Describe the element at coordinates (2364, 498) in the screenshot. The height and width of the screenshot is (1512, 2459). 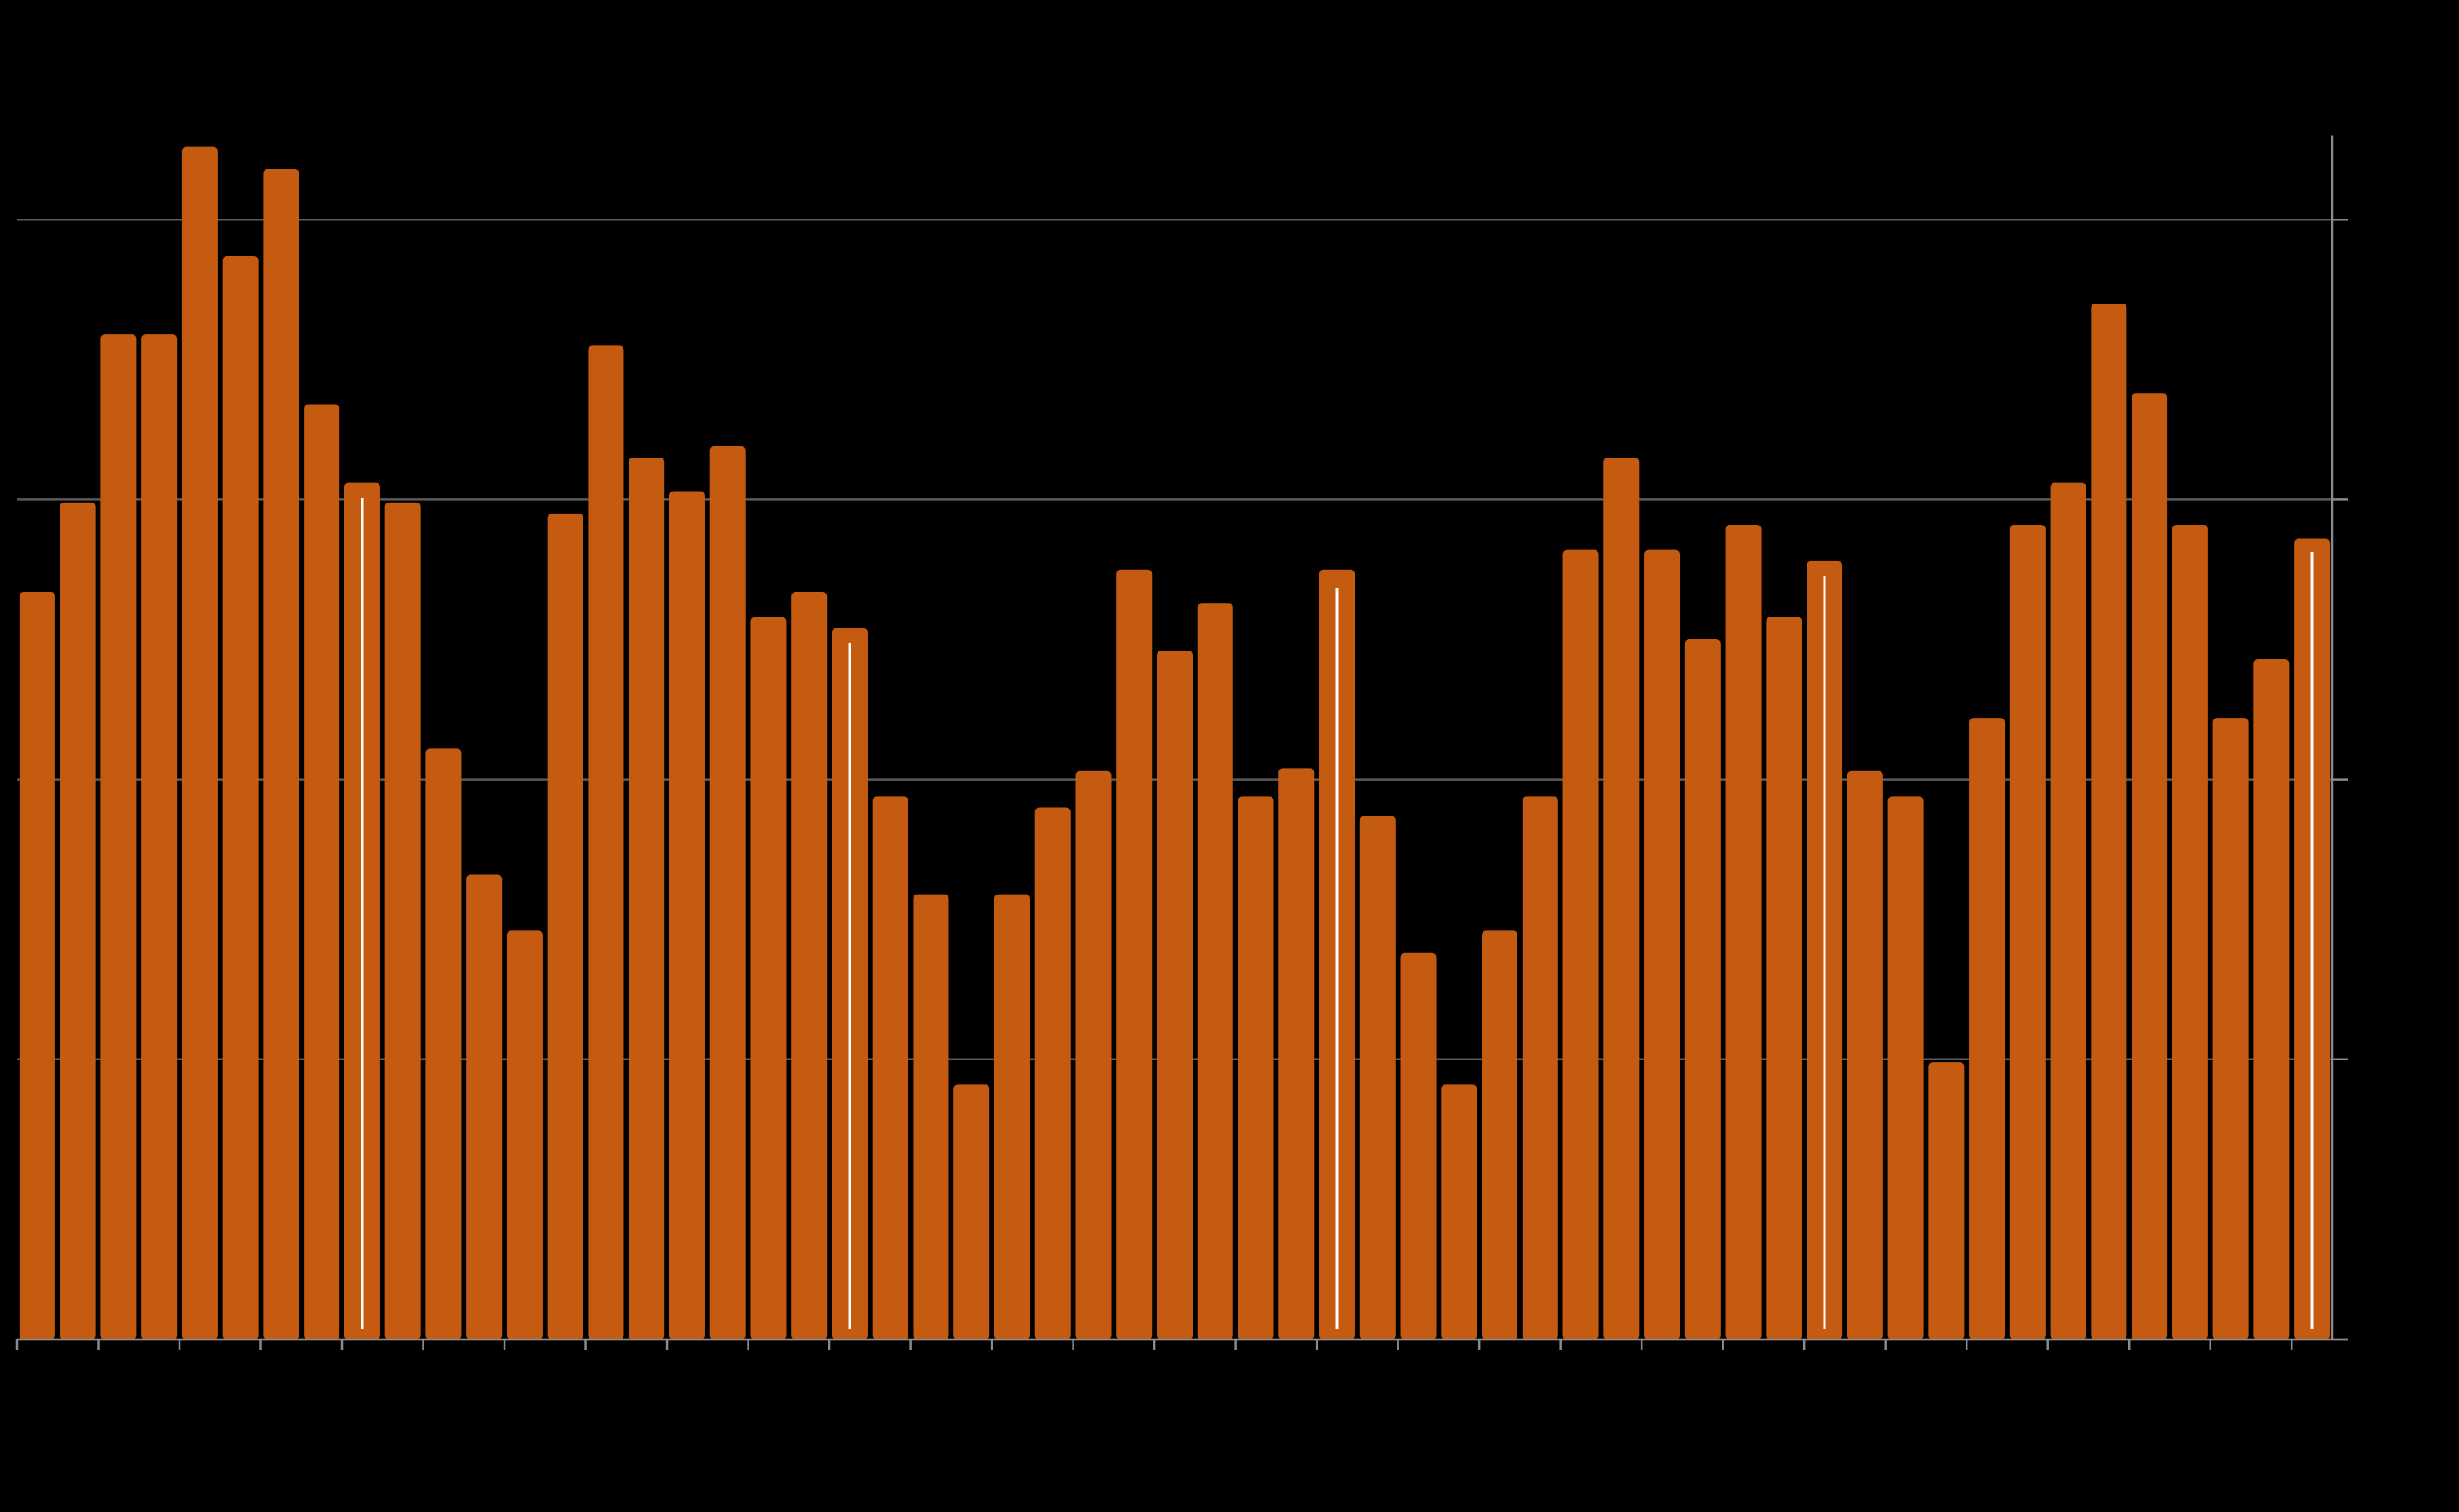
I see `y-tick-label: 3` at that location.